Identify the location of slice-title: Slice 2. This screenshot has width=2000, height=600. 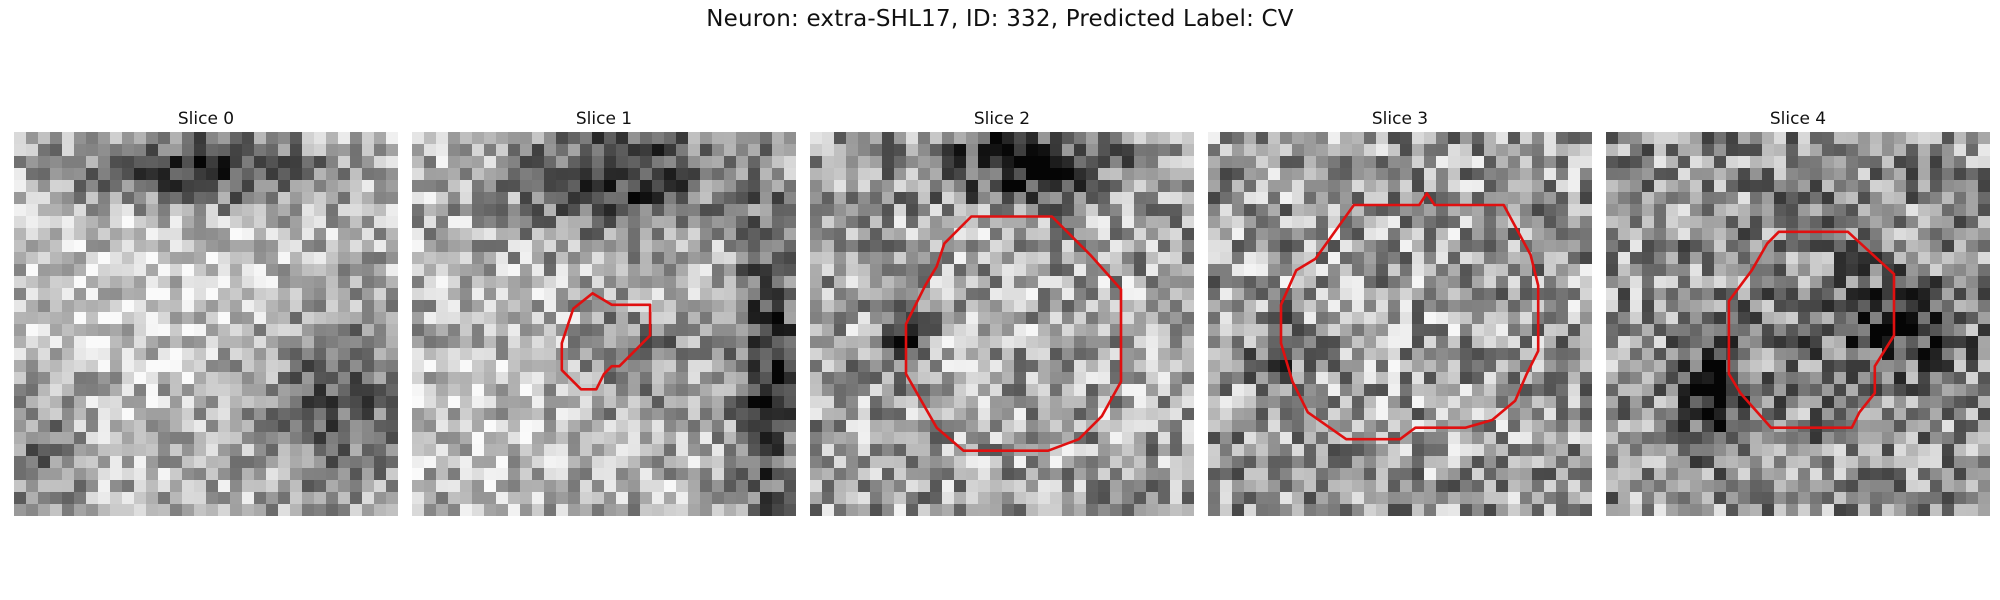
(1002, 119).